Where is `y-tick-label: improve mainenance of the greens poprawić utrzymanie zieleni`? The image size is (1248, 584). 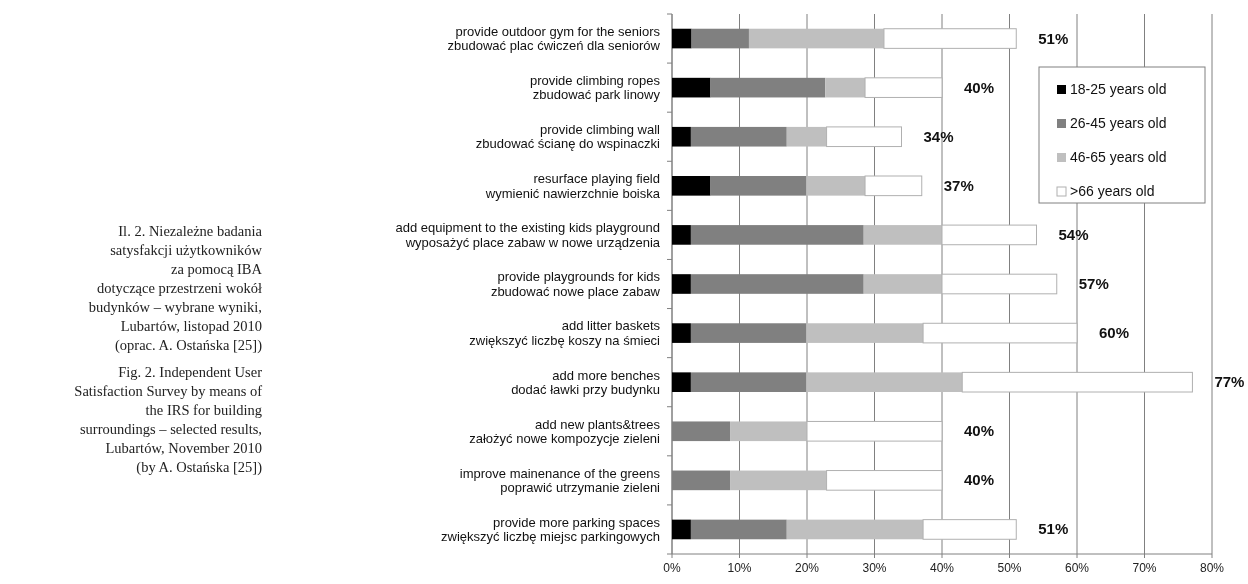
y-tick-label: improve mainenance of the greens poprawić utrzymanie zieleni is located at coordinates (560, 480).